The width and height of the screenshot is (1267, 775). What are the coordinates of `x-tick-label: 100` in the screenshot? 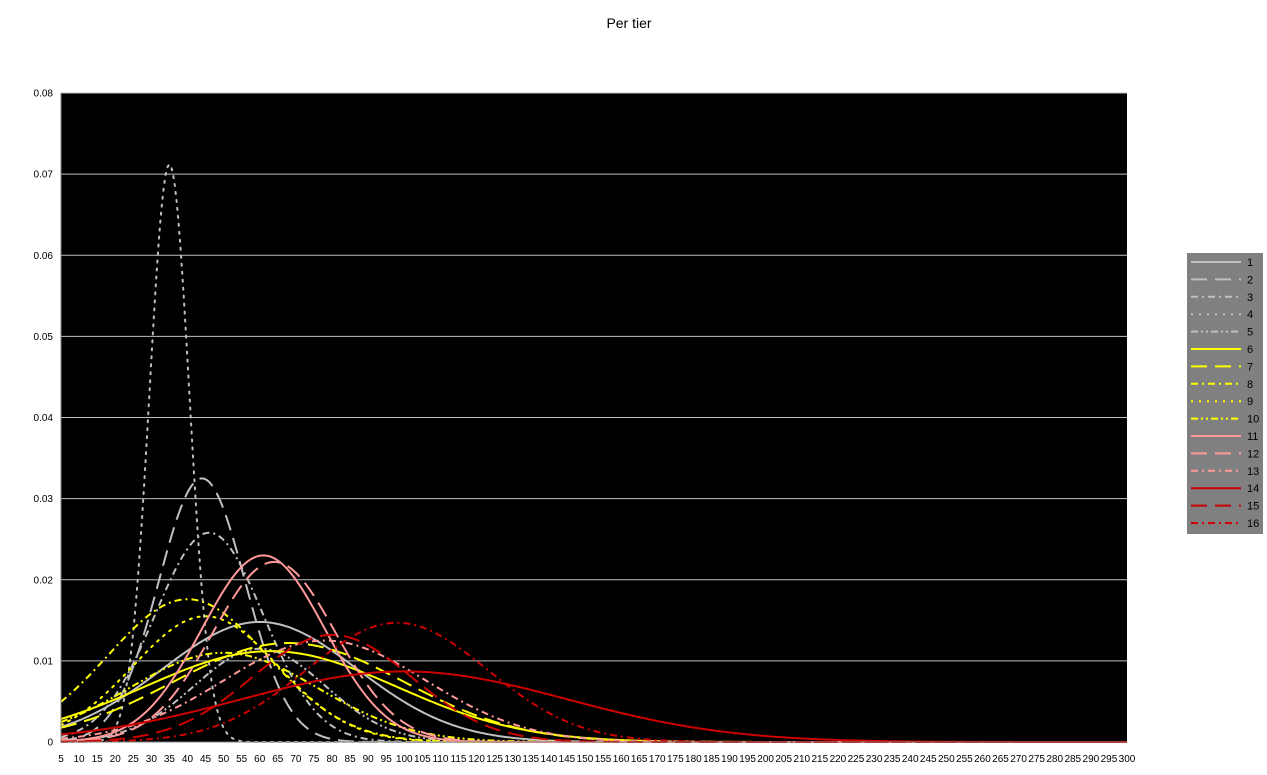 It's located at (404, 759).